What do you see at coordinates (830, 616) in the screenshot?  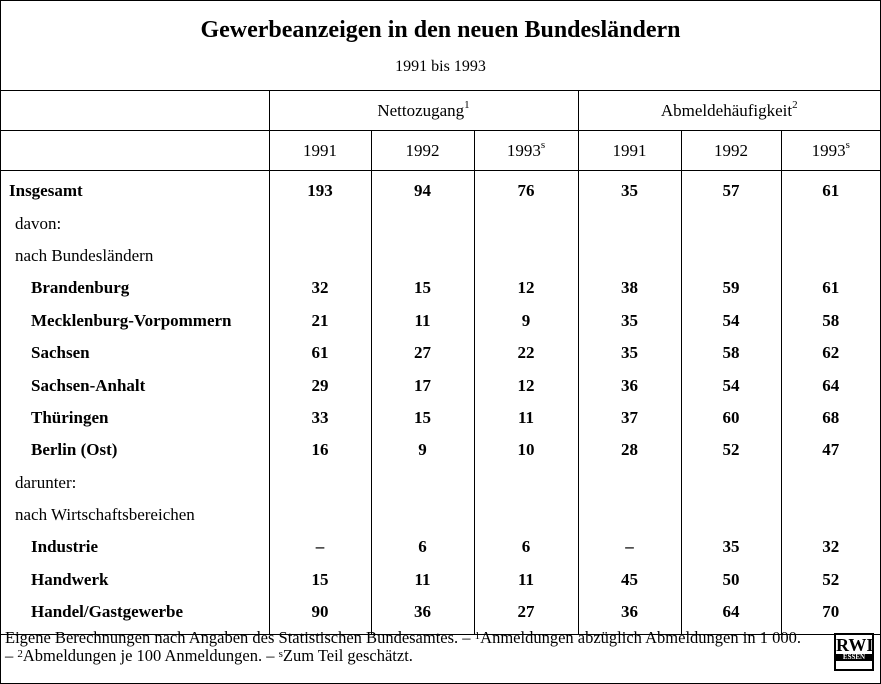 I see `cell: 70` at bounding box center [830, 616].